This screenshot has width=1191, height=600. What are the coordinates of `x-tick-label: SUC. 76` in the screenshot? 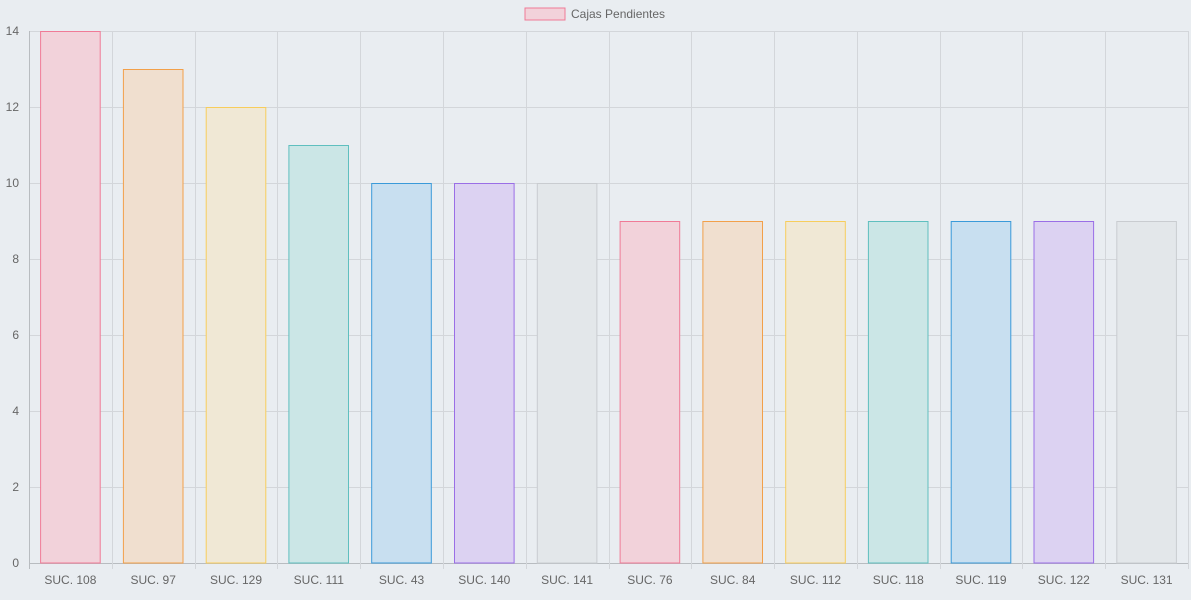 It's located at (650, 580).